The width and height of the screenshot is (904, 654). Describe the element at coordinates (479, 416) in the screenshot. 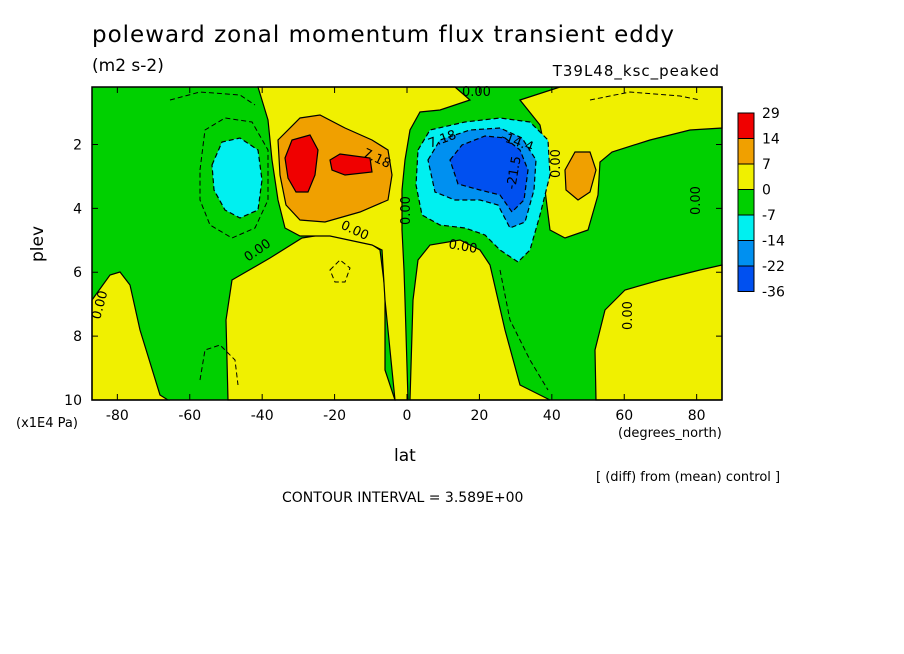

I see `x-tick-label: 20` at that location.